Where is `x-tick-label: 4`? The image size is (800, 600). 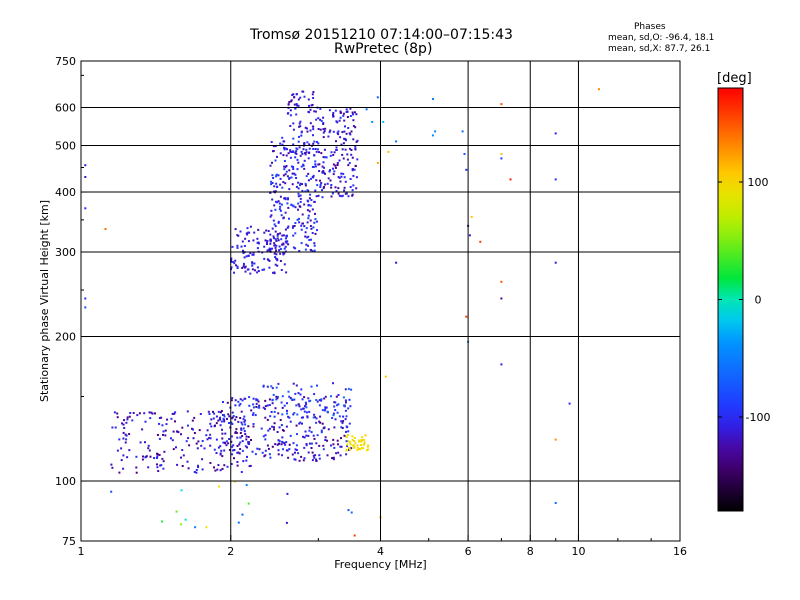 x-tick-label: 4 is located at coordinates (380, 551).